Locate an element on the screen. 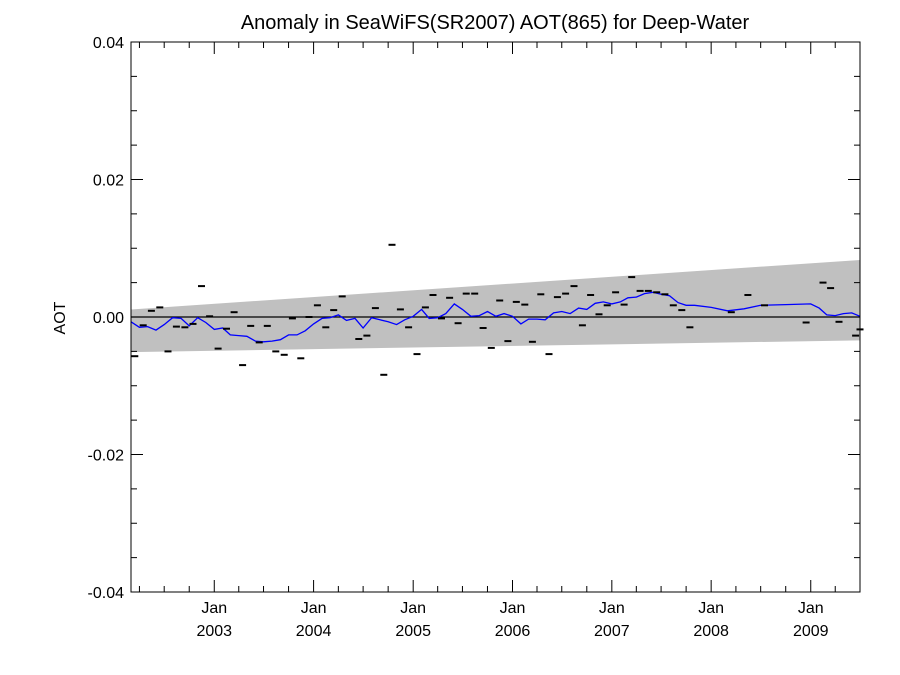  x-tick-year-label: 2003 is located at coordinates (214, 631).